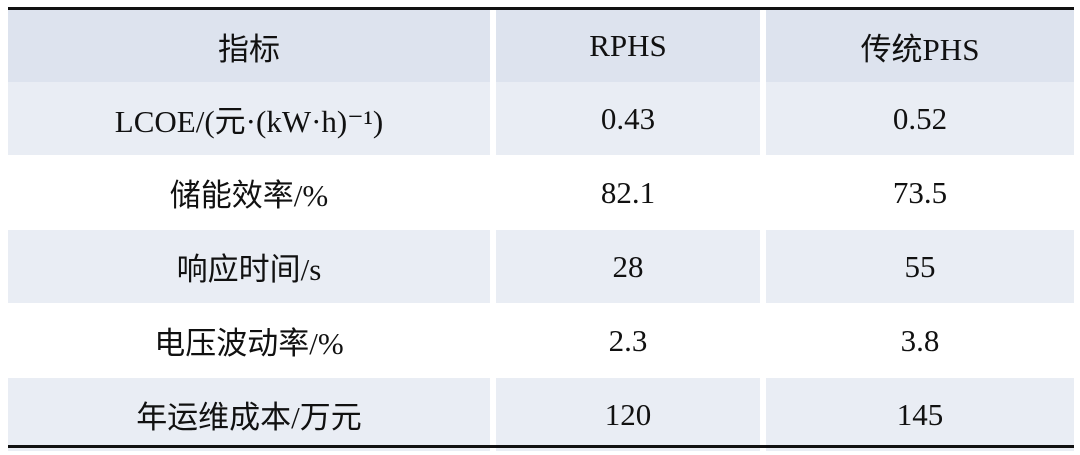  What do you see at coordinates (917, 340) in the screenshot?
I see `value-cell: 3.8` at bounding box center [917, 340].